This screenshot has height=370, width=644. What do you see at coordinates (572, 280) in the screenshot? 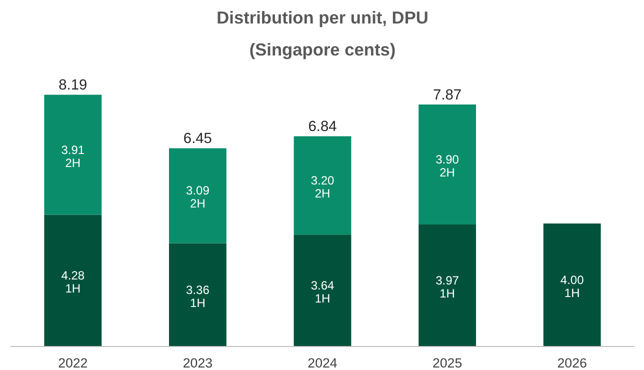
I see `data-label: 4.00` at bounding box center [572, 280].